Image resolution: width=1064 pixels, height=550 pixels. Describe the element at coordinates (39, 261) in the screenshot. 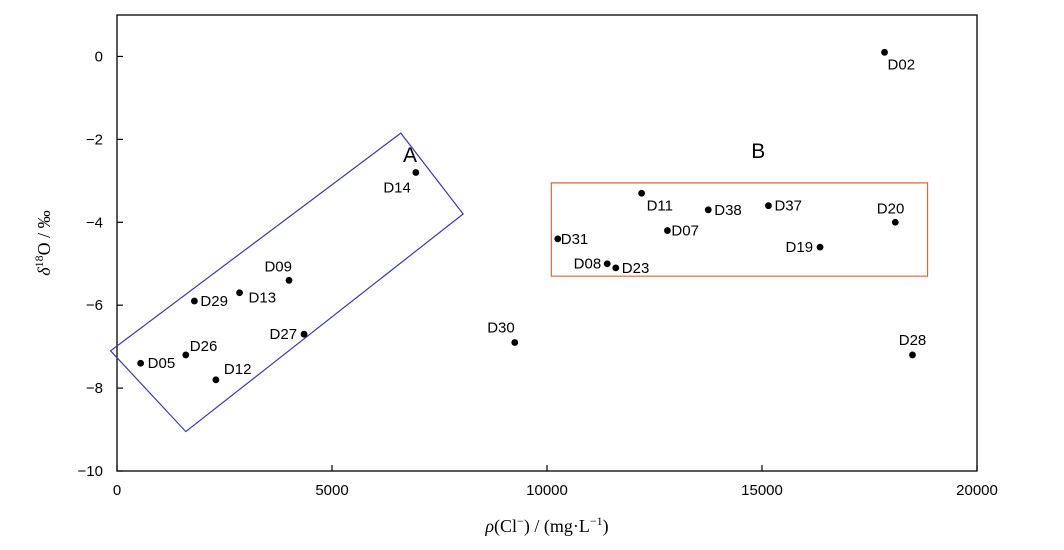

I see `y-axis-mass: 18` at that location.